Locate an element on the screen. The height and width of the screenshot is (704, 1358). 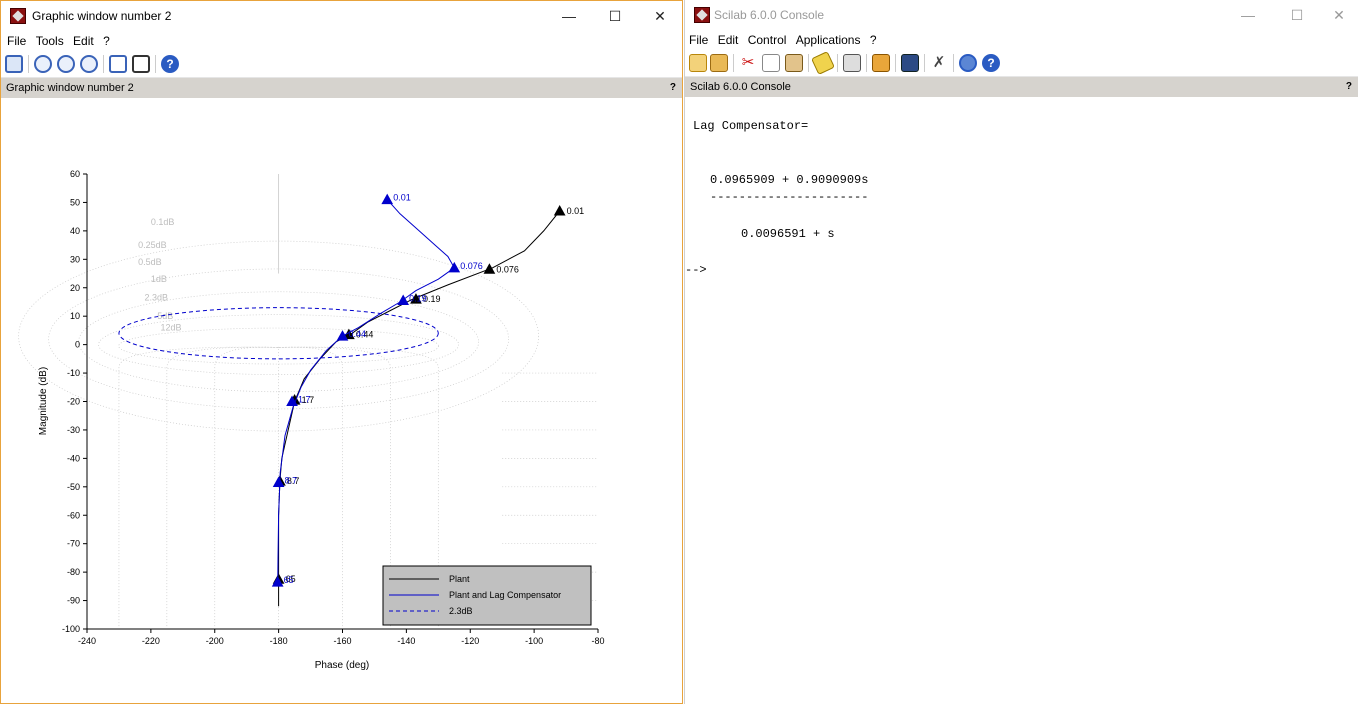
marker-label-plant: 0.19 is located at coordinates (432, 299).